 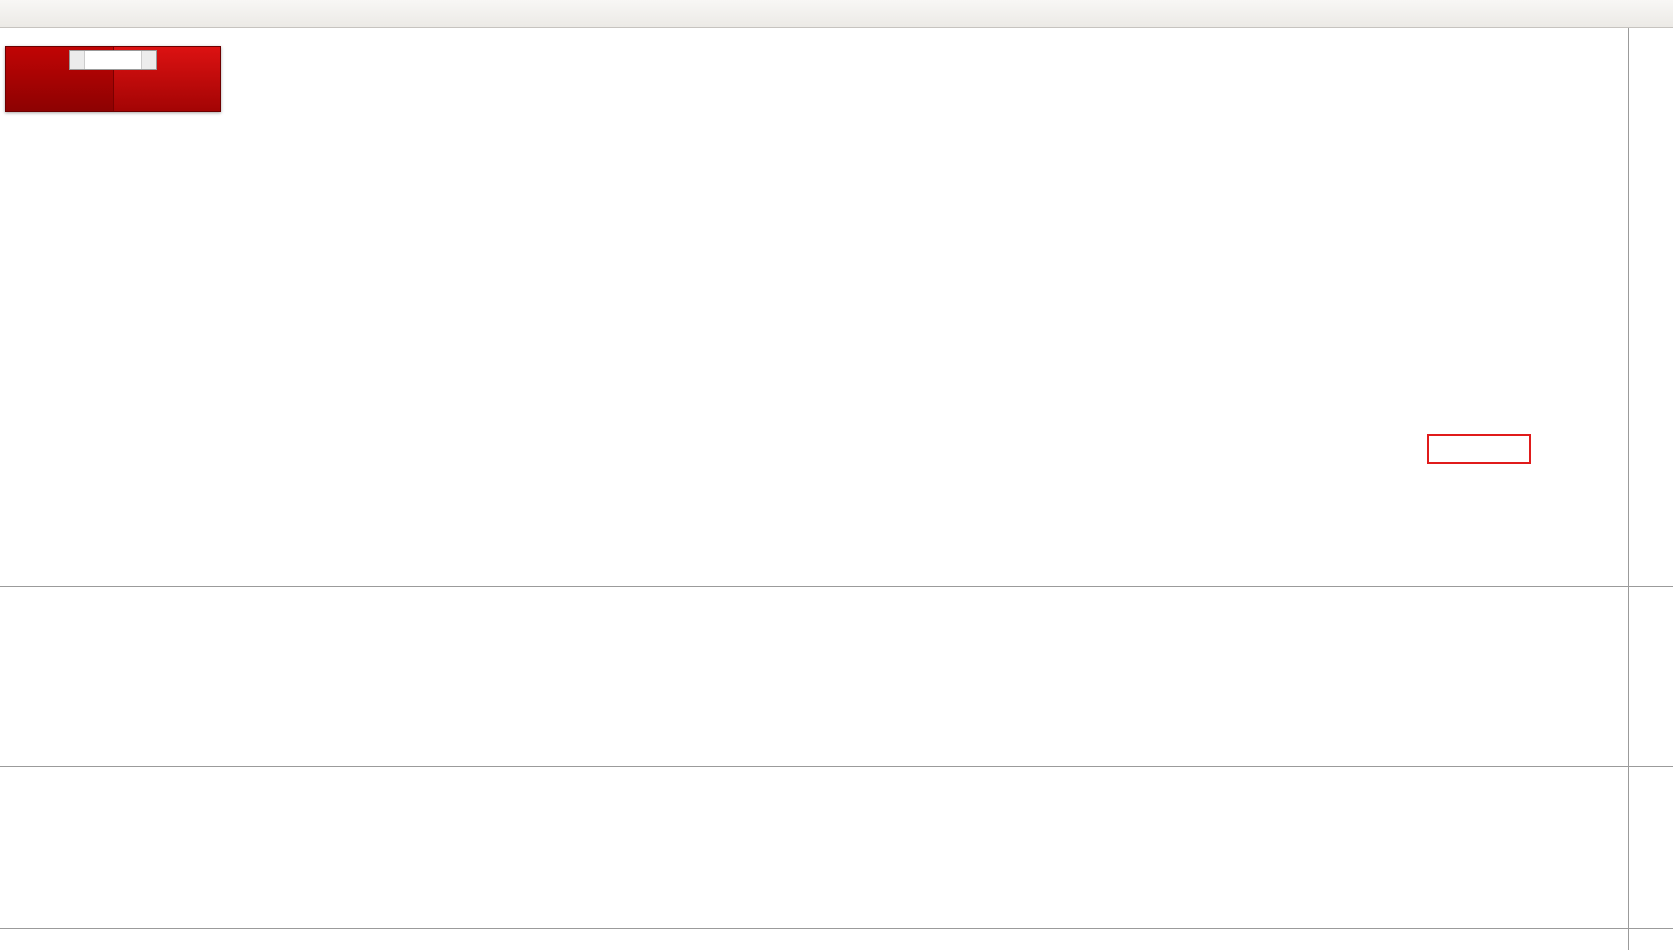 What do you see at coordinates (77, 60) in the screenshot?
I see `volume-down-button` at bounding box center [77, 60].